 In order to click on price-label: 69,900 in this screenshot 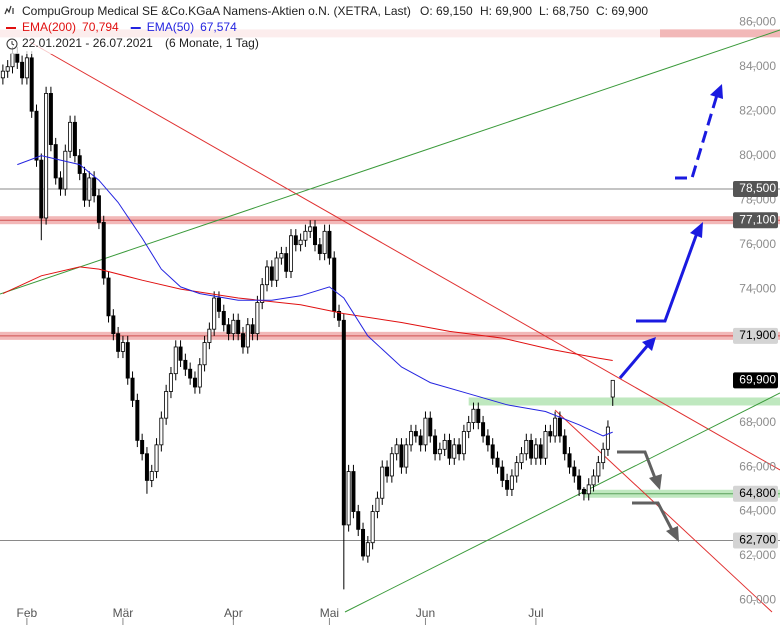, I will do `click(757, 380)`.